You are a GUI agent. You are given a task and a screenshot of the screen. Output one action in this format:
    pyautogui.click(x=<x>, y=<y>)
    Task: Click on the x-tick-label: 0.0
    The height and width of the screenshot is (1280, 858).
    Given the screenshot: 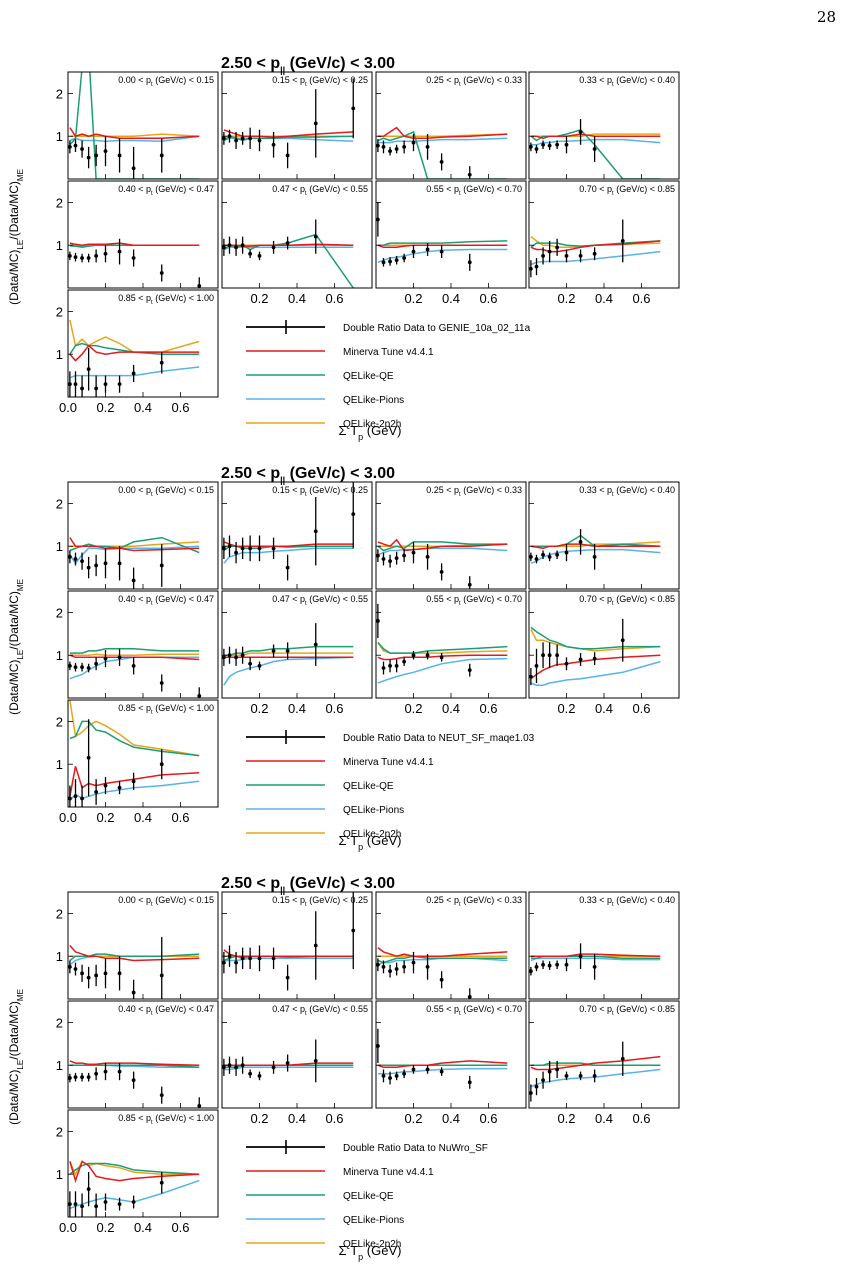 What is the action you would take?
    pyautogui.click(x=68, y=407)
    